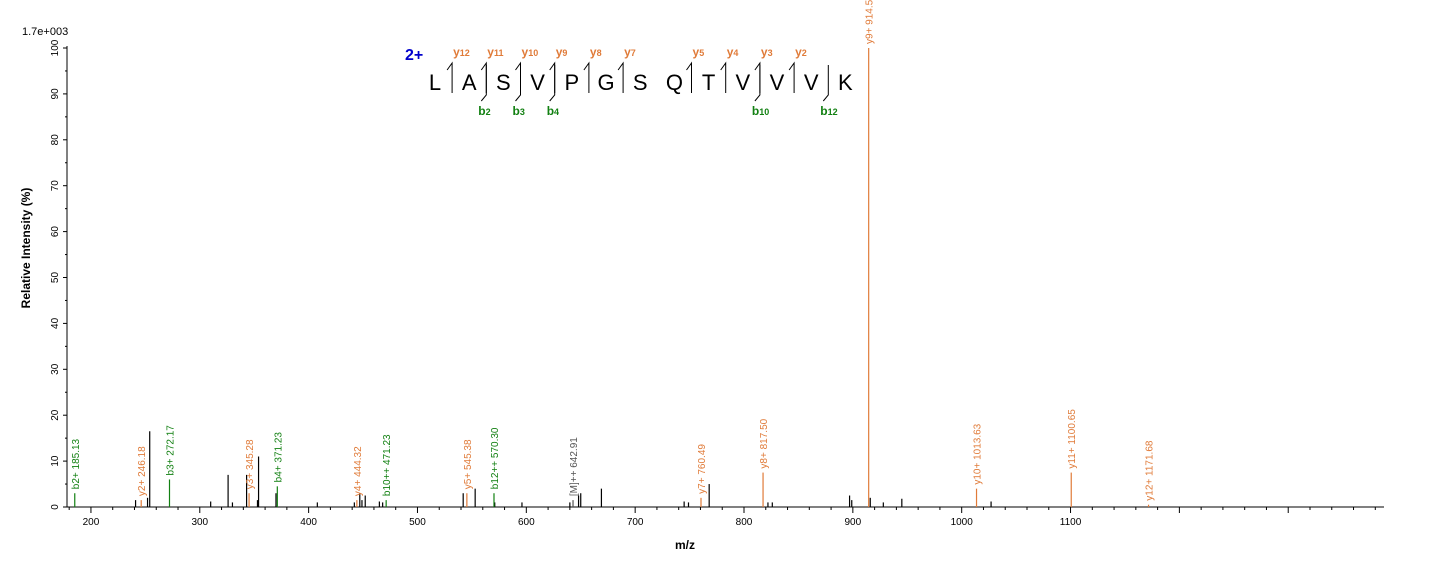 The width and height of the screenshot is (1436, 566). Describe the element at coordinates (522, 112) in the screenshot. I see `b-ion-number: 3` at that location.